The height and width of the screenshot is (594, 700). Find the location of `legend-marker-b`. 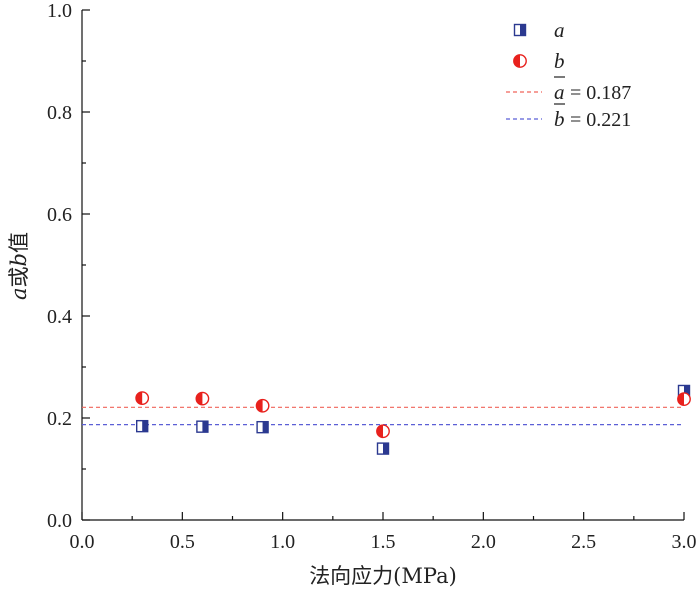

legend-marker-b is located at coordinates (520, 61).